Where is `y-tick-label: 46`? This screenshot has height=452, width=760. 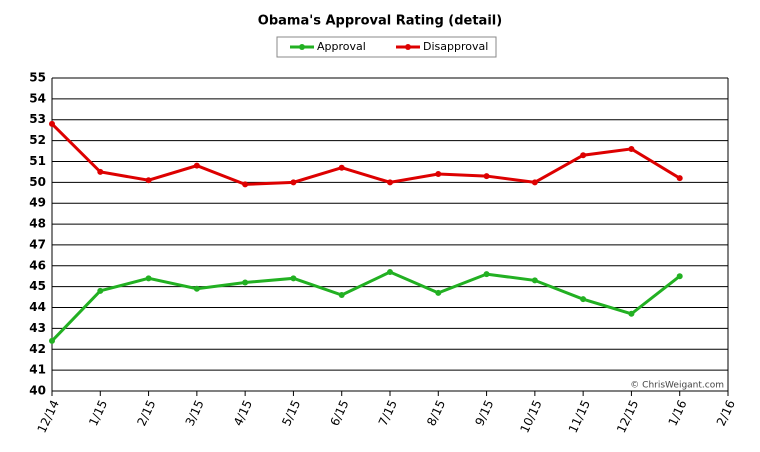
y-tick-label: 46 is located at coordinates (37, 265).